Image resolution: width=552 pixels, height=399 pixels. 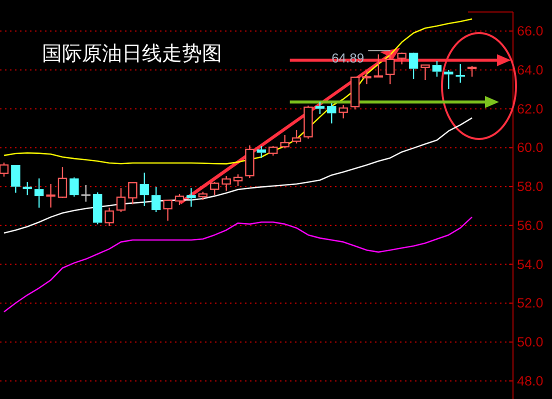 What do you see at coordinates (530, 108) in the screenshot?
I see `y-tick-label: 62.0` at bounding box center [530, 108].